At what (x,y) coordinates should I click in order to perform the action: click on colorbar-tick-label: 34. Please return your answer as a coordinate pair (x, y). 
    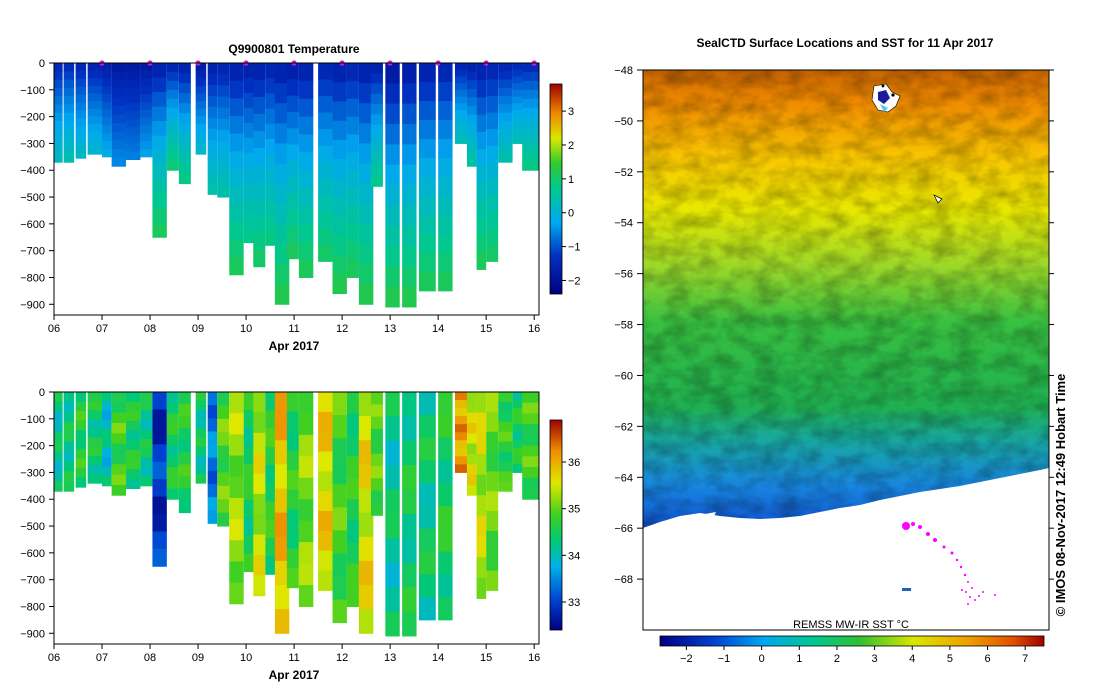
    Looking at the image, I should click on (574, 556).